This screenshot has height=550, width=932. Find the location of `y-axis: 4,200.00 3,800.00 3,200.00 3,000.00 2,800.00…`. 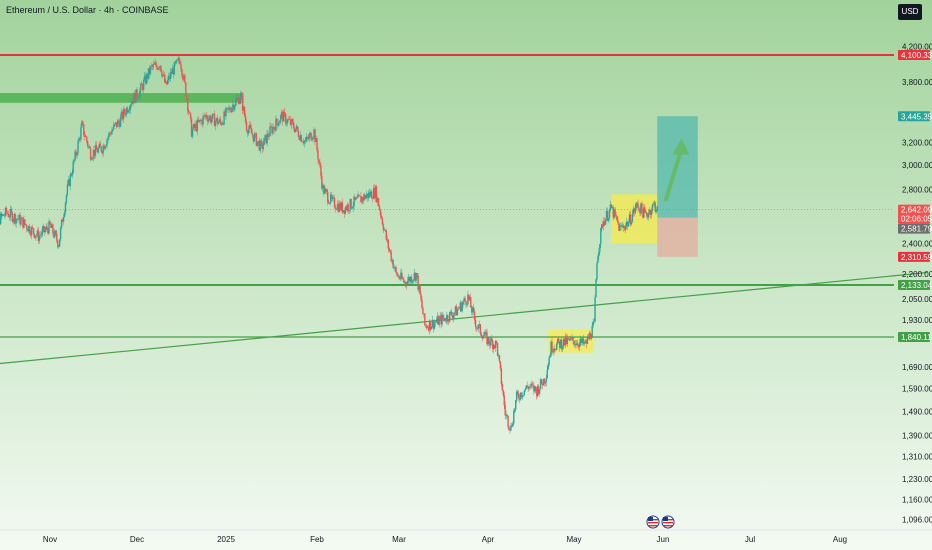

y-axis: 4,200.00 3,800.00 3,200.00 3,000.00 2,800.00… is located at coordinates (914, 265).